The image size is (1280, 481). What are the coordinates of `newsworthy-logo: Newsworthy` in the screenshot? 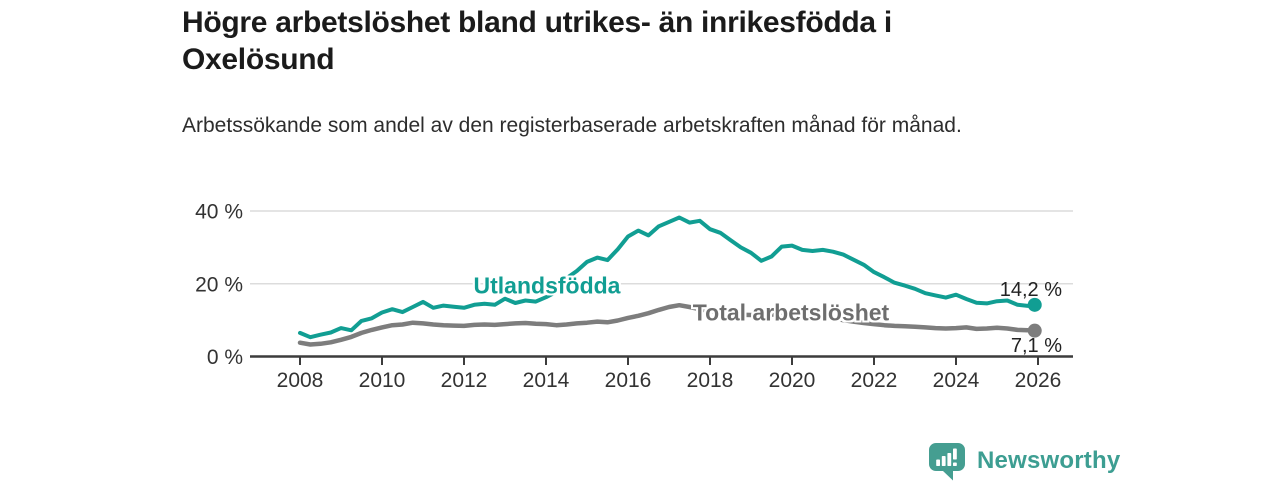 It's located at (1024, 461).